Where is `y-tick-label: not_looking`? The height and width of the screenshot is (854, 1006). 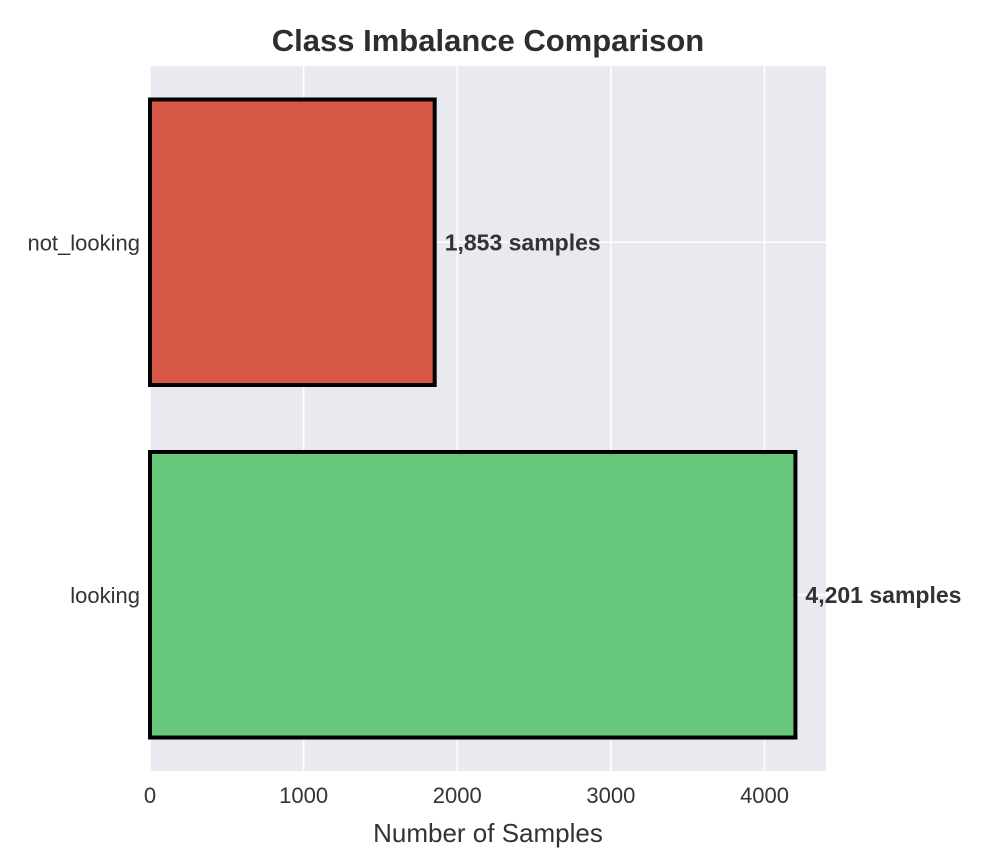
y-tick-label: not_looking is located at coordinates (83, 242).